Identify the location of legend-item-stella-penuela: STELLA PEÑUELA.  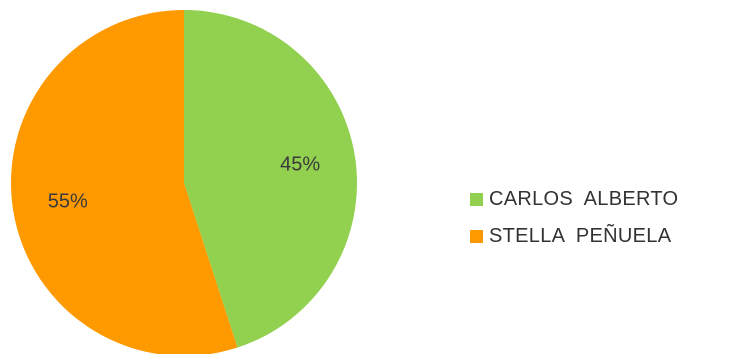
(574, 236).